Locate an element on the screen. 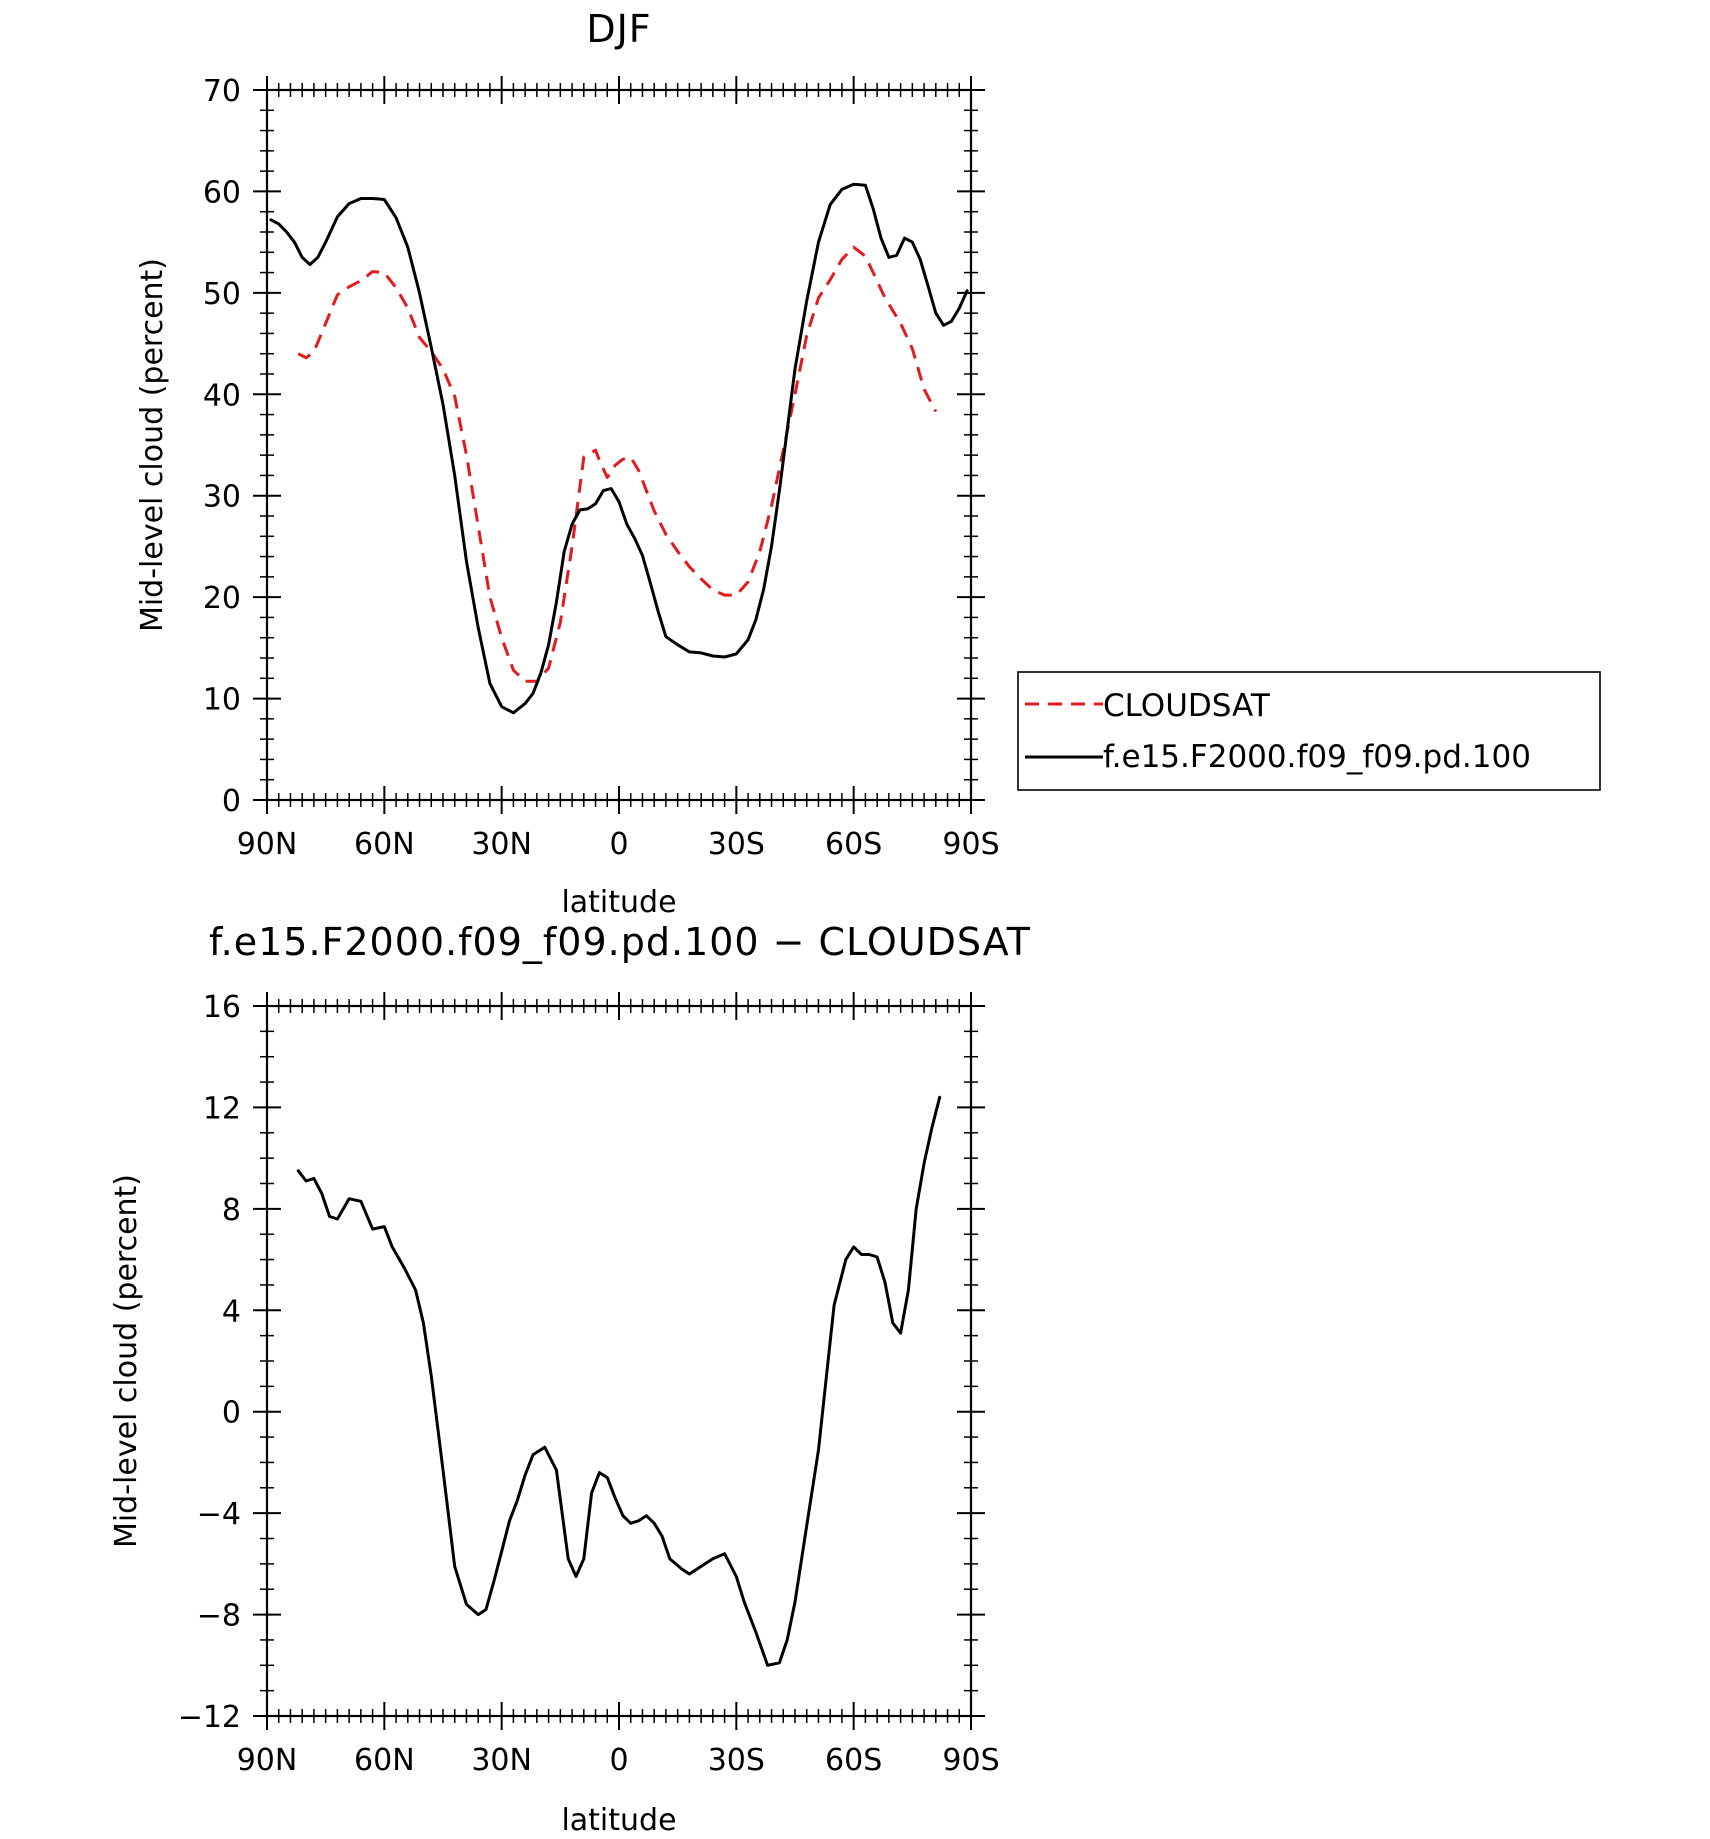  top-series-group is located at coordinates (619, 448).